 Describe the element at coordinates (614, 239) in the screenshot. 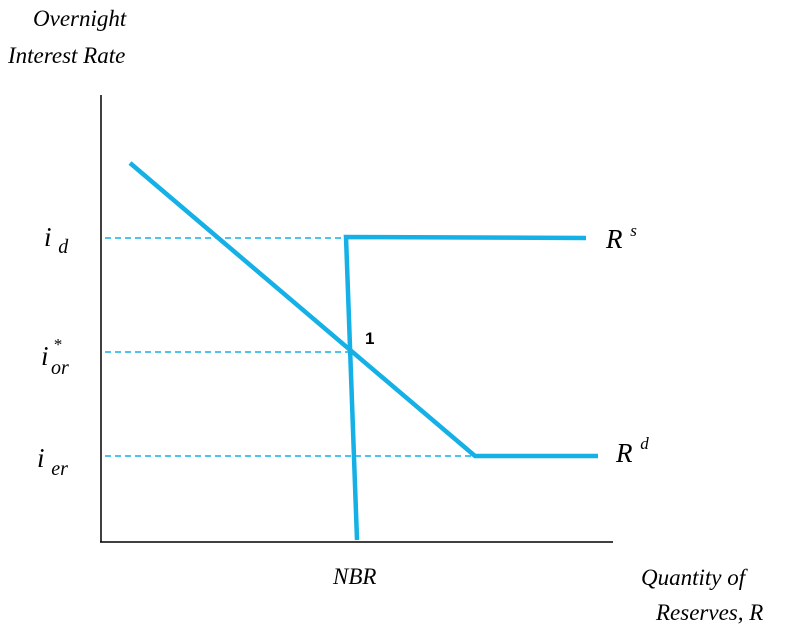

I see `label-rs-base: R` at that location.